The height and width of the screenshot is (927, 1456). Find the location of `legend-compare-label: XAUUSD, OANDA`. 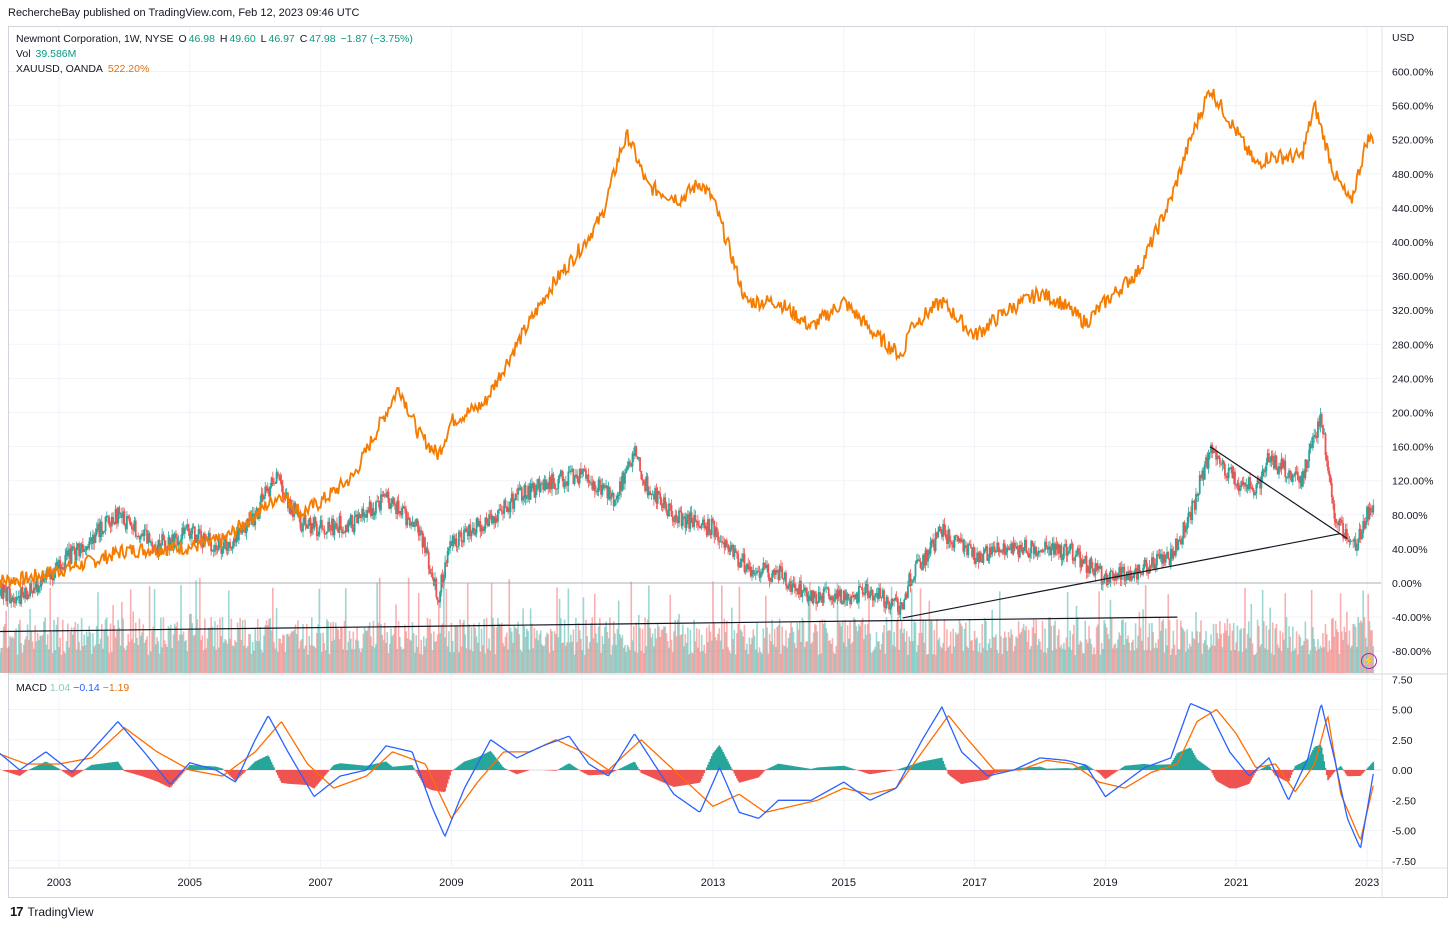

legend-compare-label: XAUUSD, OANDA is located at coordinates (59, 69).